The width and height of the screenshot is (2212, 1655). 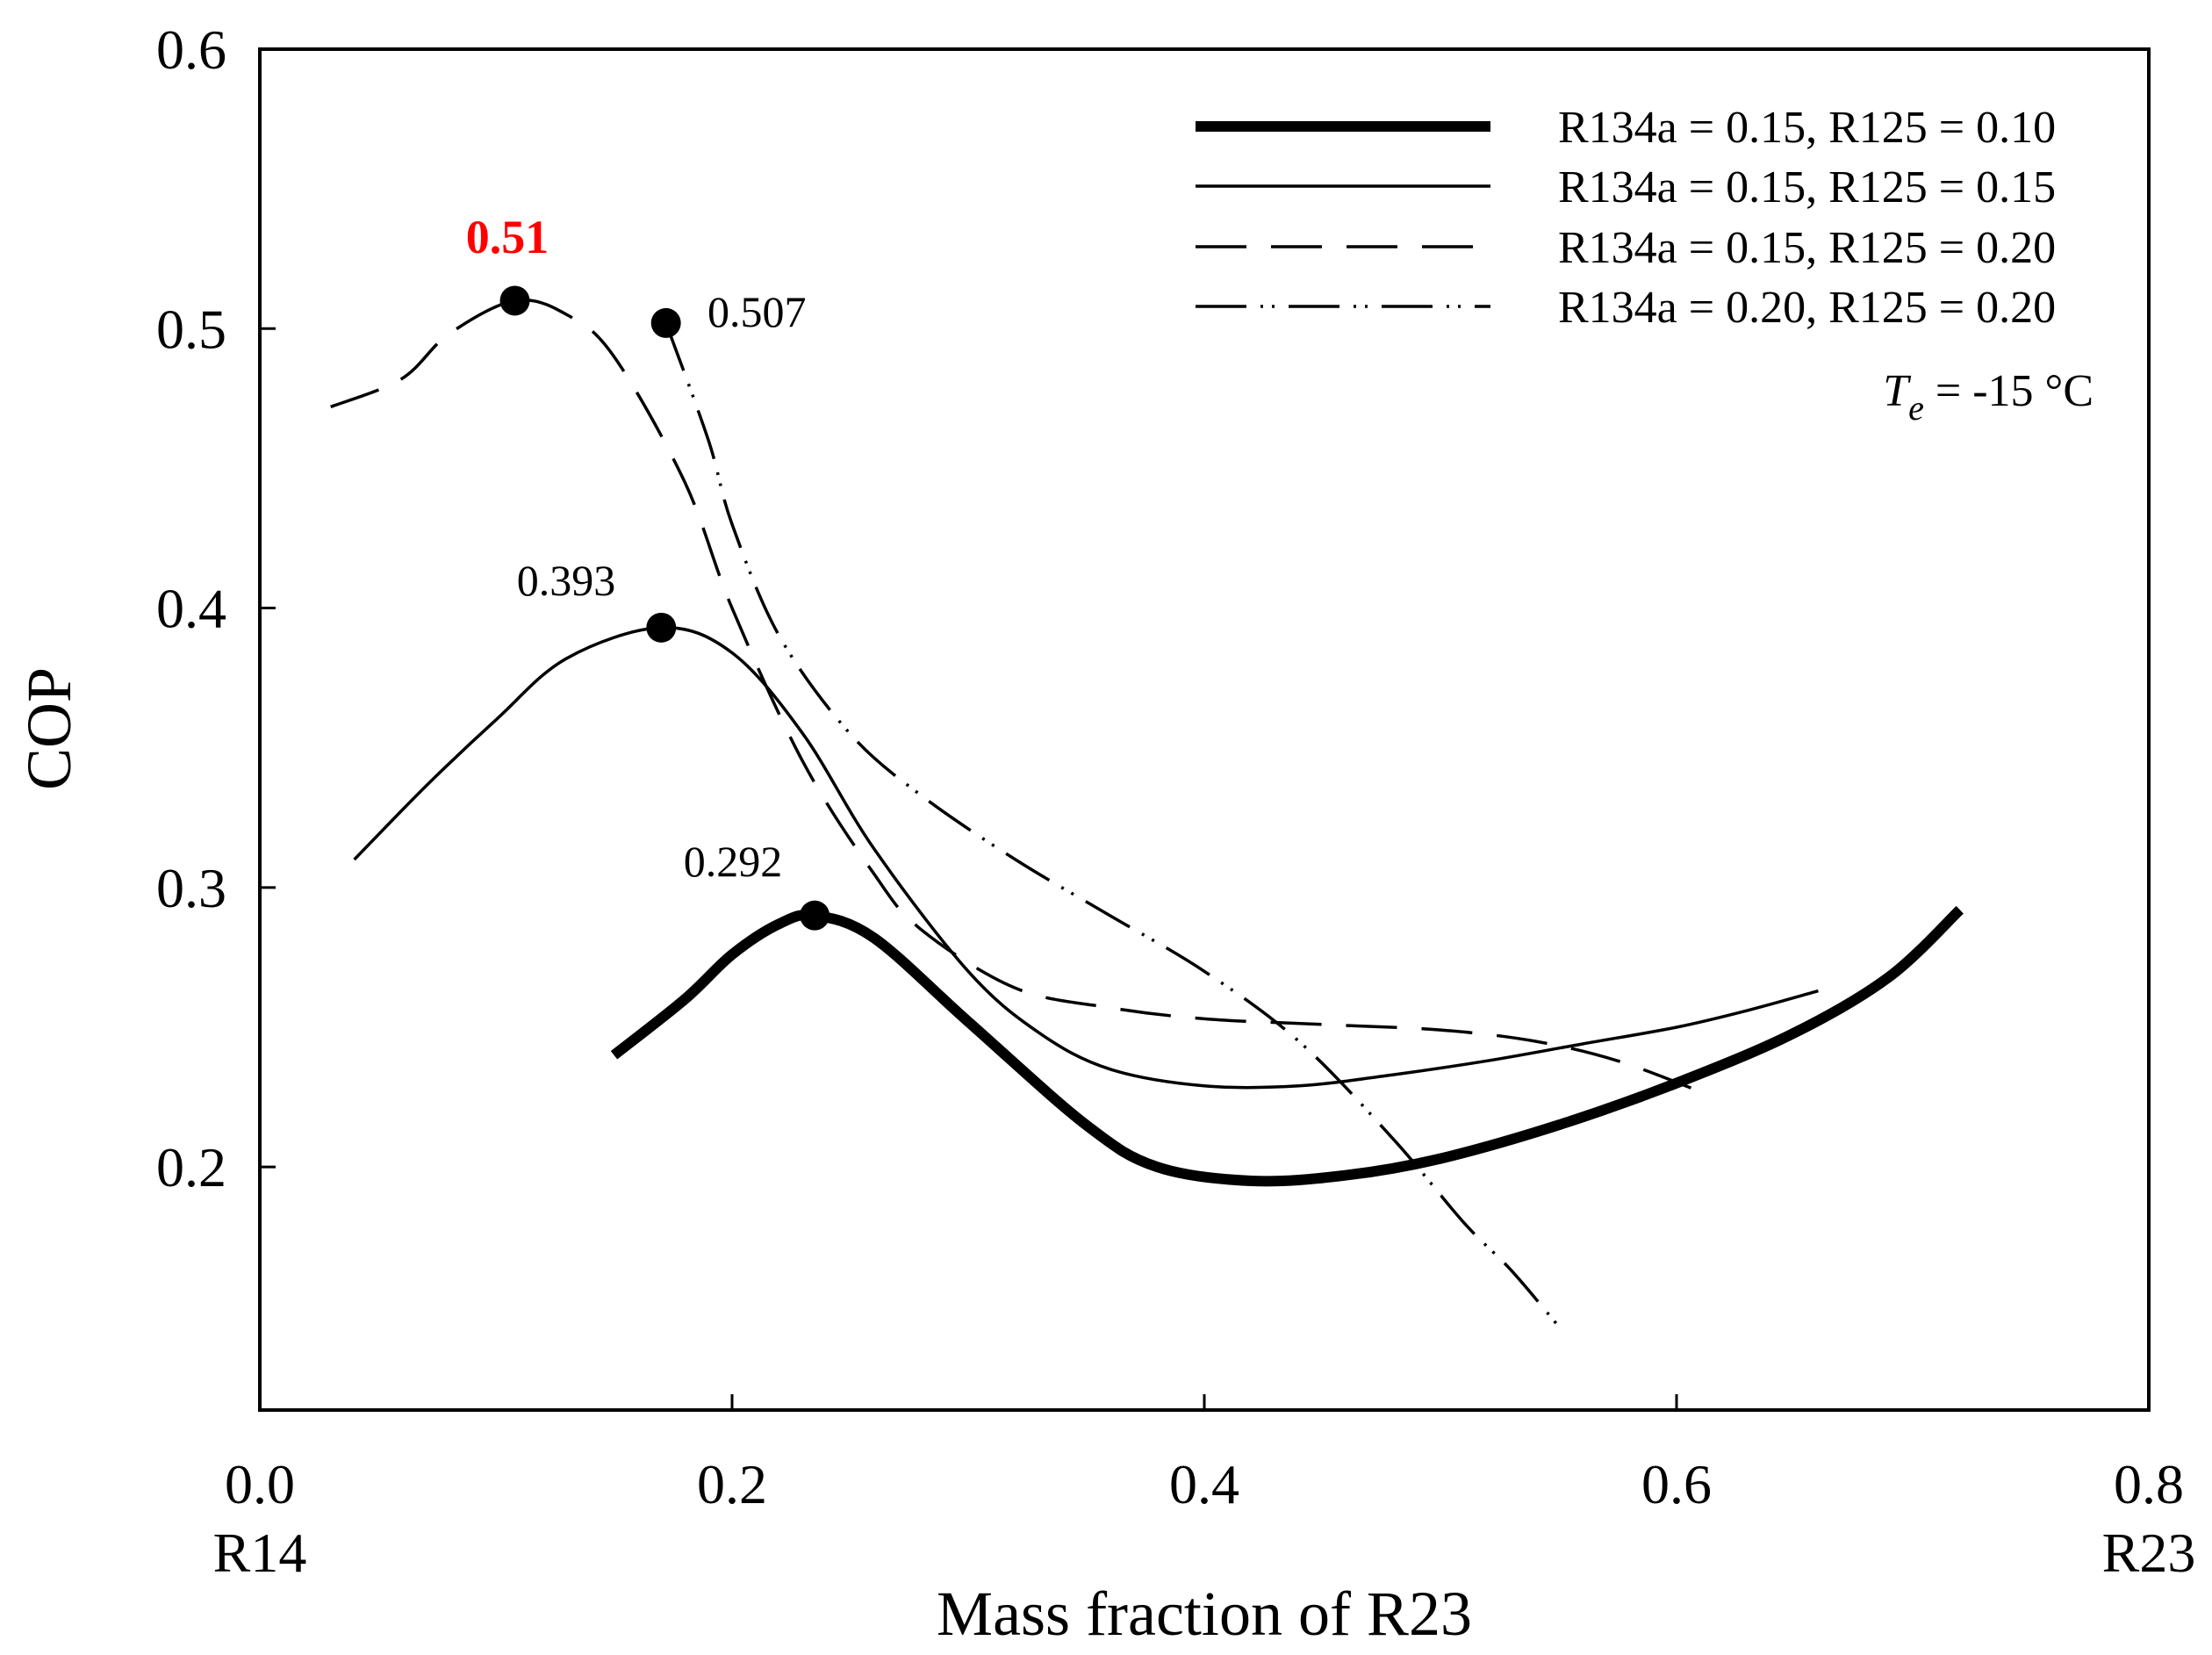 What do you see at coordinates (1807, 248) in the screenshot?
I see `legend-label-series-2: R134a = 0.15, R125 = 0.20` at bounding box center [1807, 248].